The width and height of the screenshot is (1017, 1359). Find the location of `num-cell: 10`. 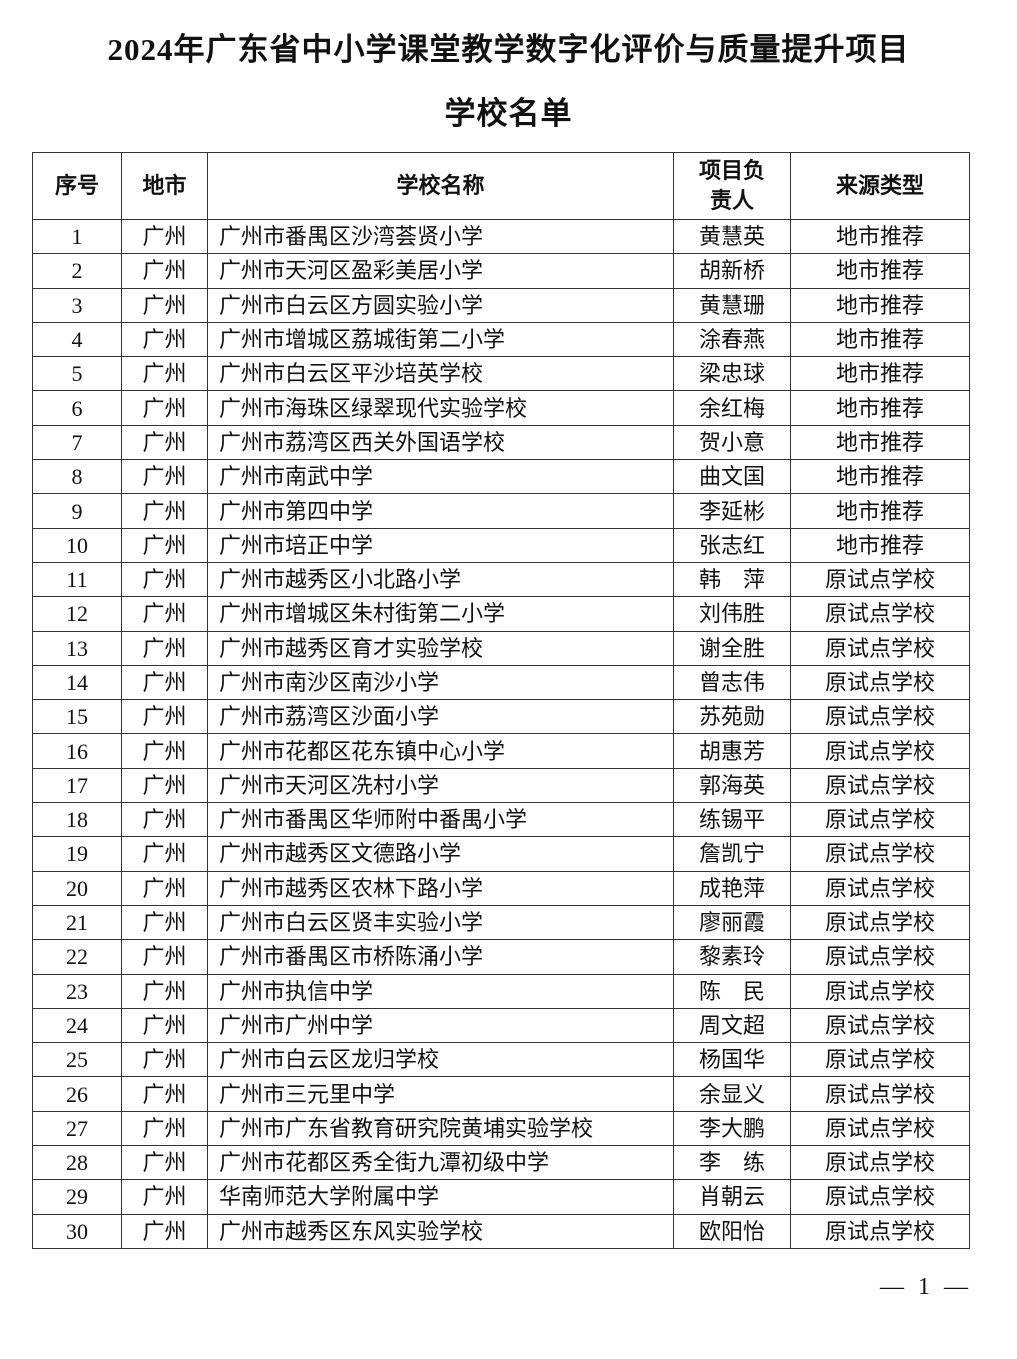

num-cell: 10 is located at coordinates (77, 545).